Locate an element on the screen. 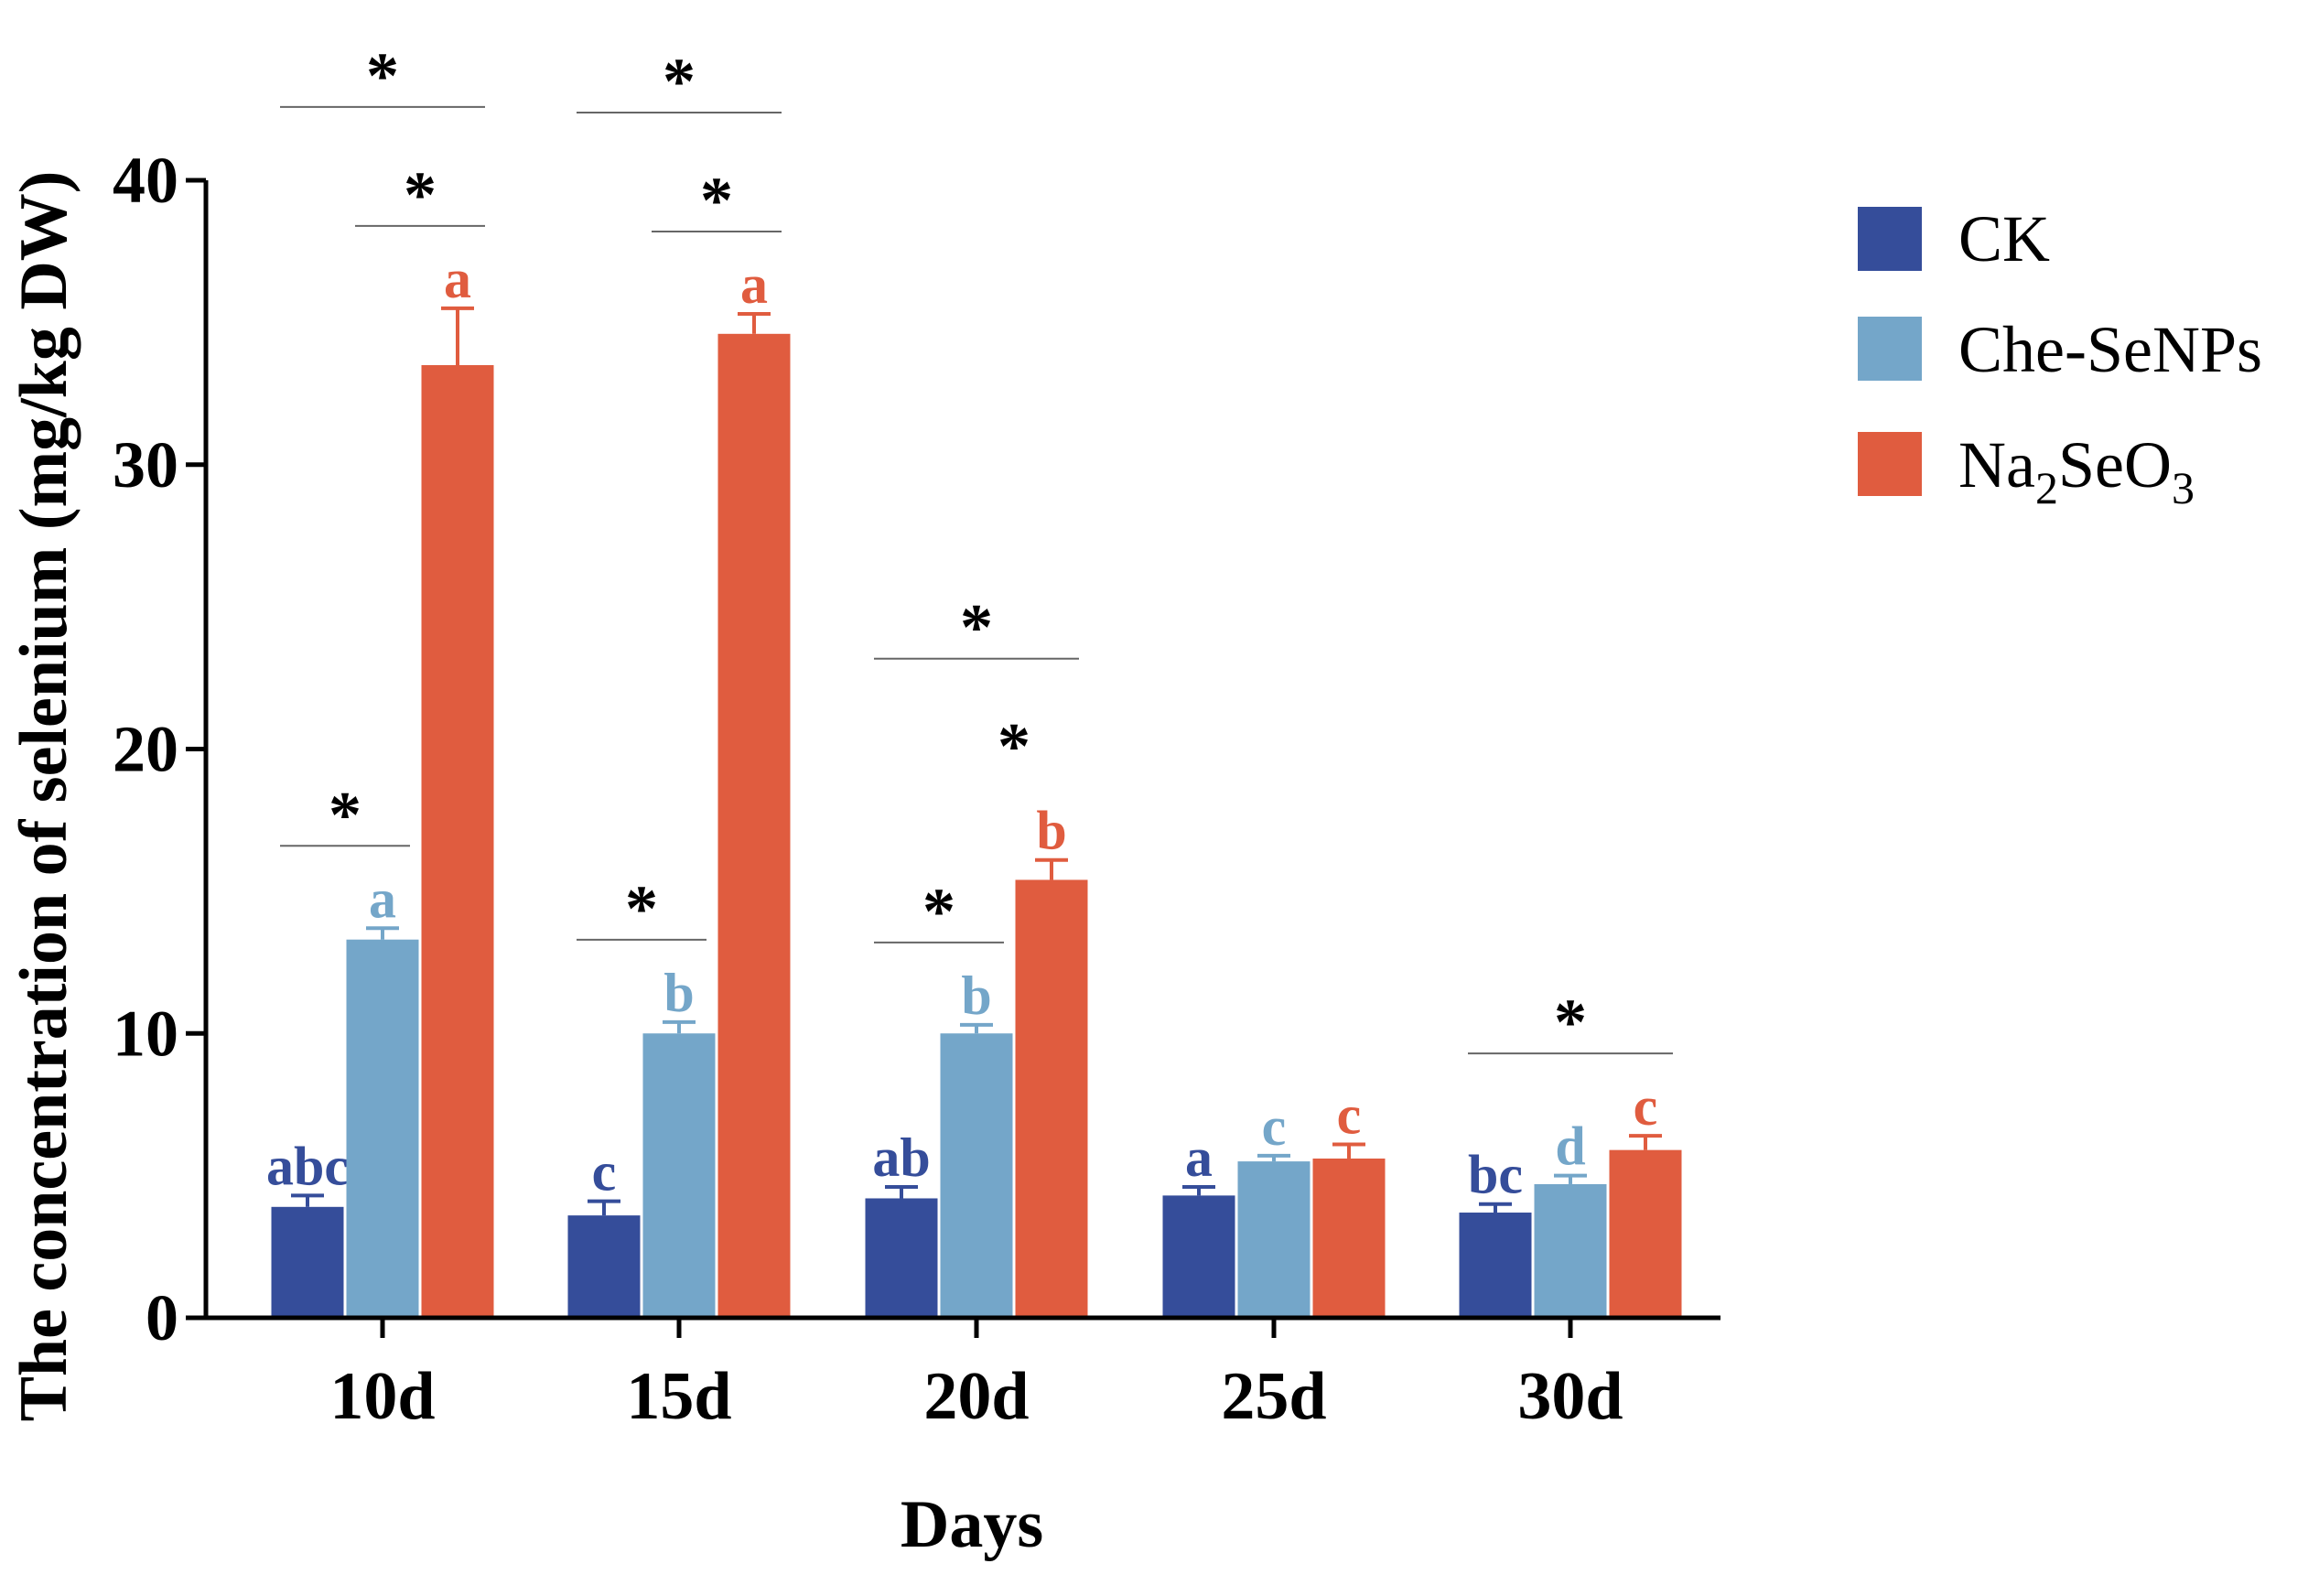 The height and width of the screenshot is (1596, 2319). bar-che-senps-25d is located at coordinates (1274, 1239).